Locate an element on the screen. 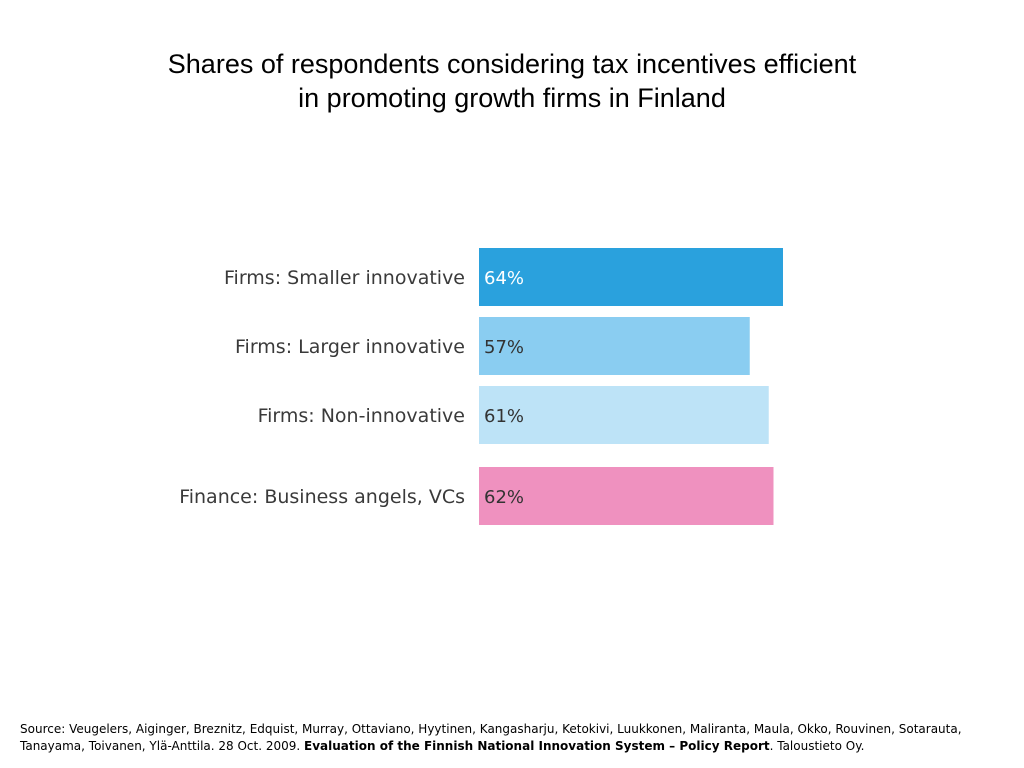  category-label-1: Firms: Smaller innovative is located at coordinates (344, 278).